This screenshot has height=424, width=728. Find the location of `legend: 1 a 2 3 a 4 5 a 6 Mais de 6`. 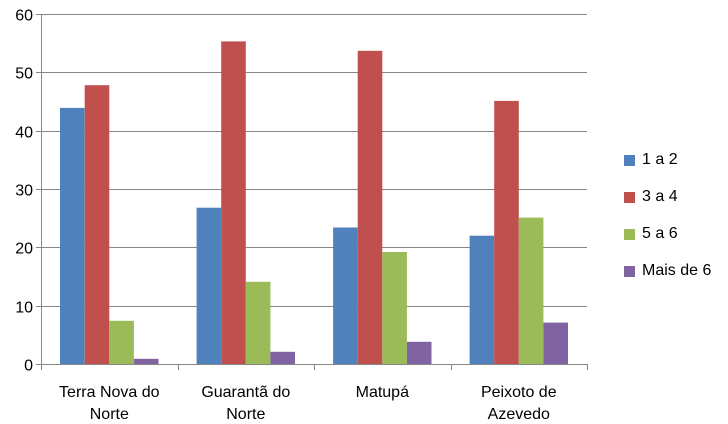

legend: 1 a 2 3 a 4 5 a 6 Mais de 6 is located at coordinates (667, 222).